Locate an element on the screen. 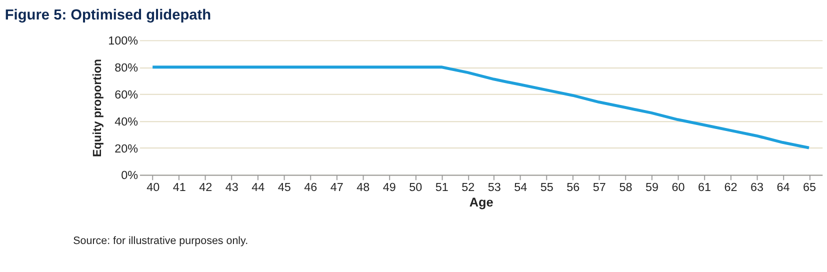 This screenshot has height=272, width=827. x-tick-label: 54 is located at coordinates (521, 187).